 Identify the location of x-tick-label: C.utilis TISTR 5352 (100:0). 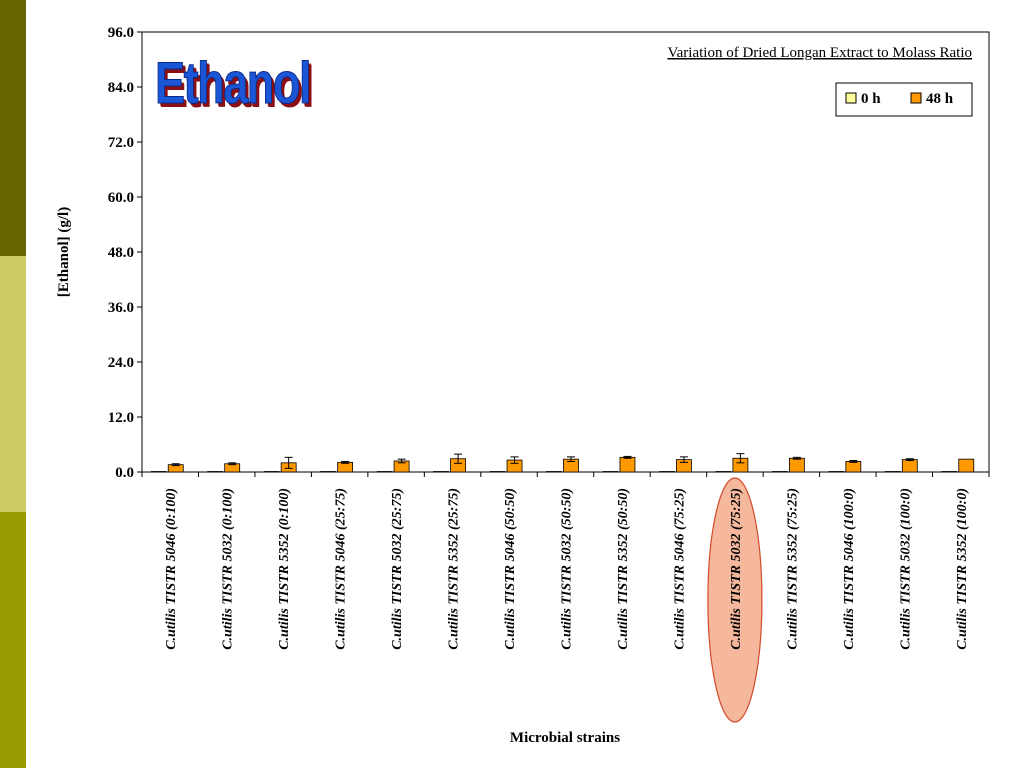
(962, 569).